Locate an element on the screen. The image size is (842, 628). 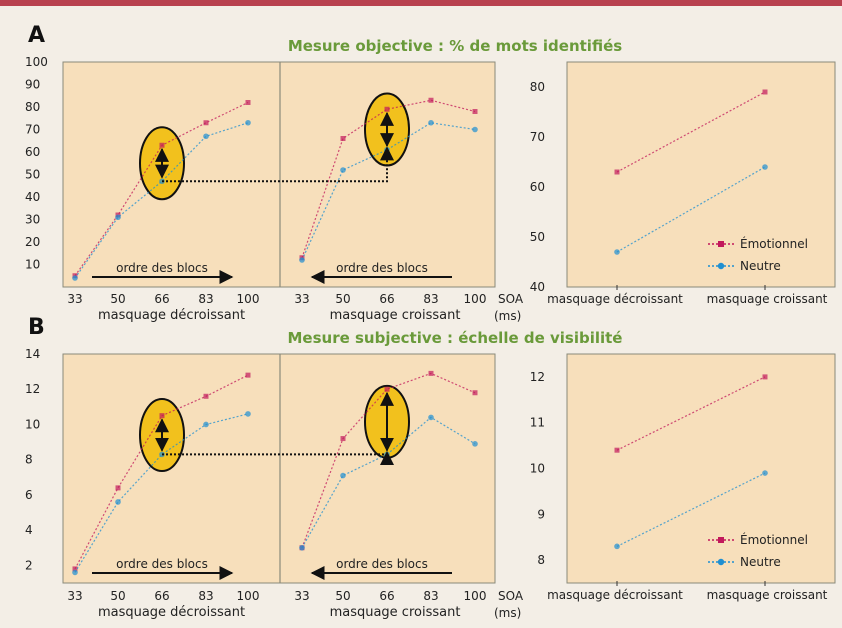
y-tick-right: 11 is located at coordinates (537, 423).